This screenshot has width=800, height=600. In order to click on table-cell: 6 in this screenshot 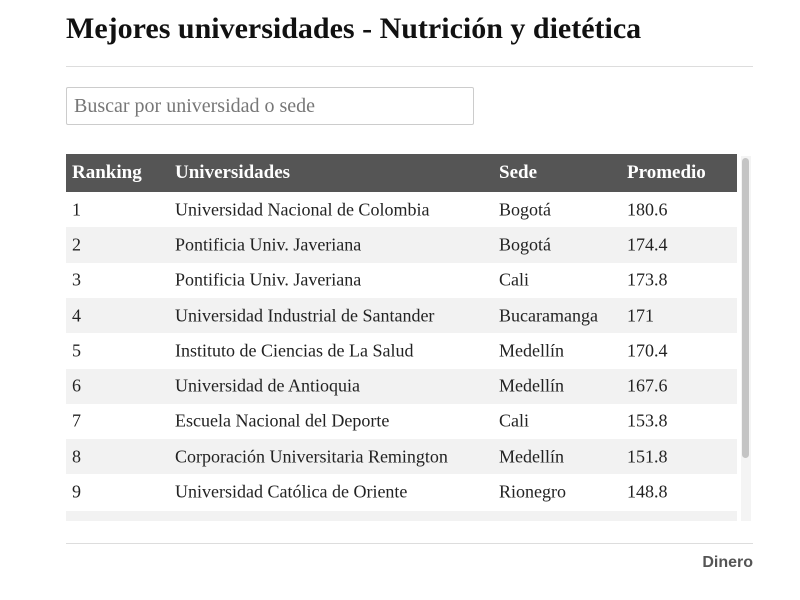, I will do `click(76, 385)`.